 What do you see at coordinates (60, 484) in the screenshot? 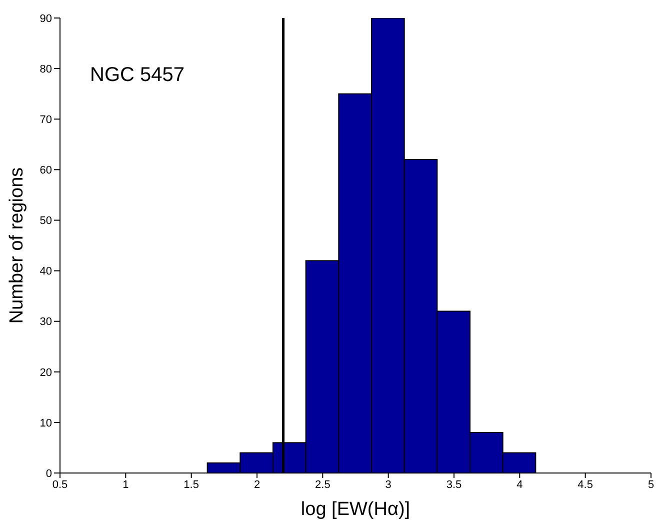
I see `x-tick-label: 0.5` at bounding box center [60, 484].